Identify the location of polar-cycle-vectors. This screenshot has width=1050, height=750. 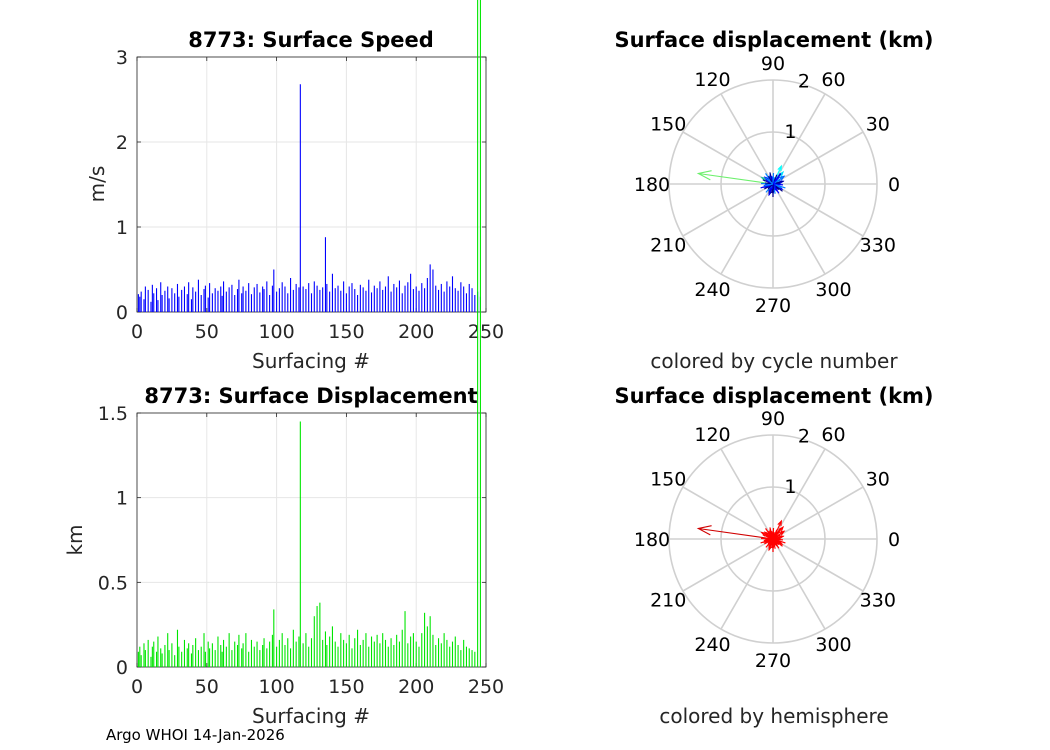
(741, 180).